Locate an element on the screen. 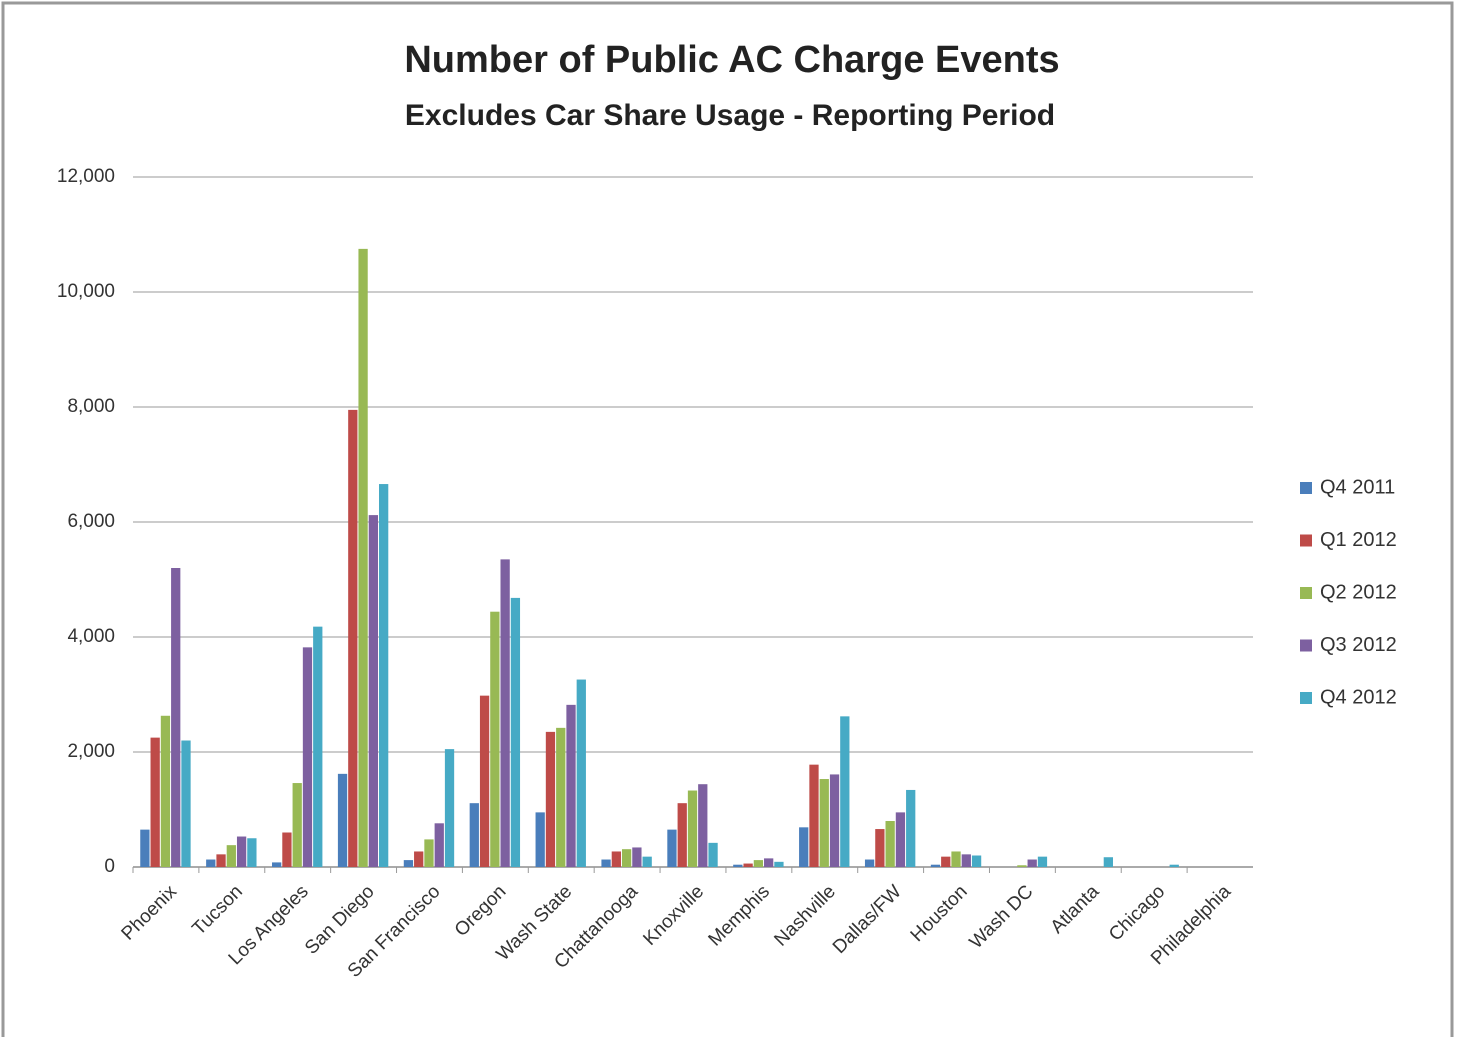 The height and width of the screenshot is (1037, 1458). y-tick-label: 2,000 is located at coordinates (91, 751).